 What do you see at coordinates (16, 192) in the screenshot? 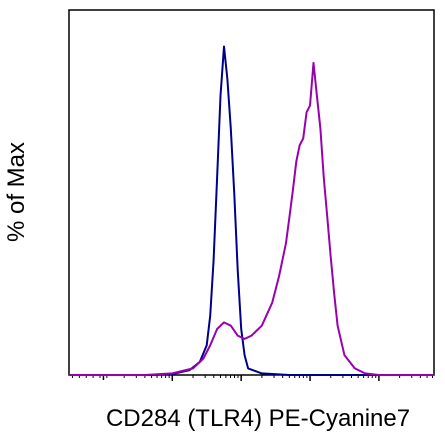
I see `y-axis-title: % of Max` at bounding box center [16, 192].